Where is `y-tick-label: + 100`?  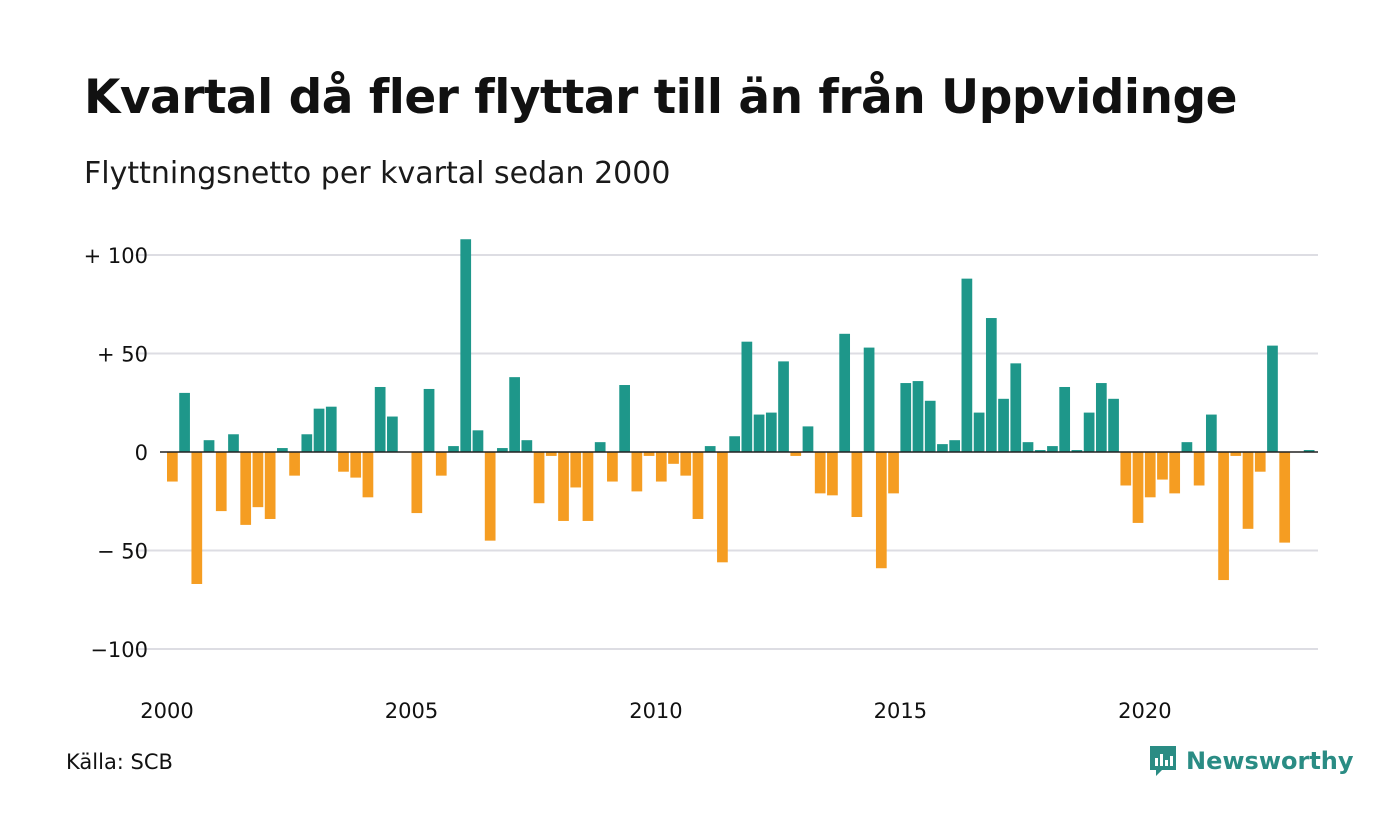 y-tick-label: + 100 is located at coordinates (116, 256).